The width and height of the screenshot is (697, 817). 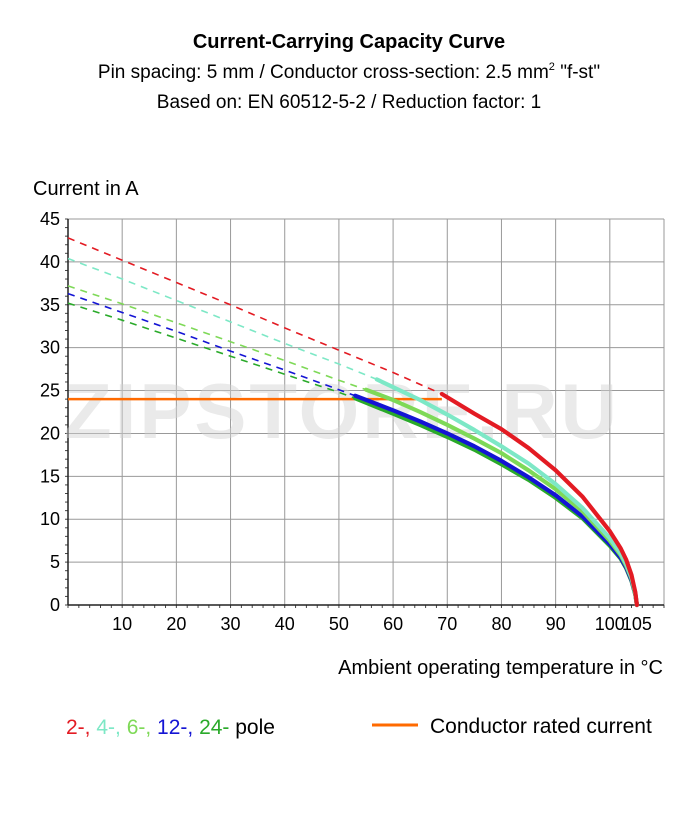 What do you see at coordinates (637, 624) in the screenshot?
I see `x-tick-label: 105` at bounding box center [637, 624].